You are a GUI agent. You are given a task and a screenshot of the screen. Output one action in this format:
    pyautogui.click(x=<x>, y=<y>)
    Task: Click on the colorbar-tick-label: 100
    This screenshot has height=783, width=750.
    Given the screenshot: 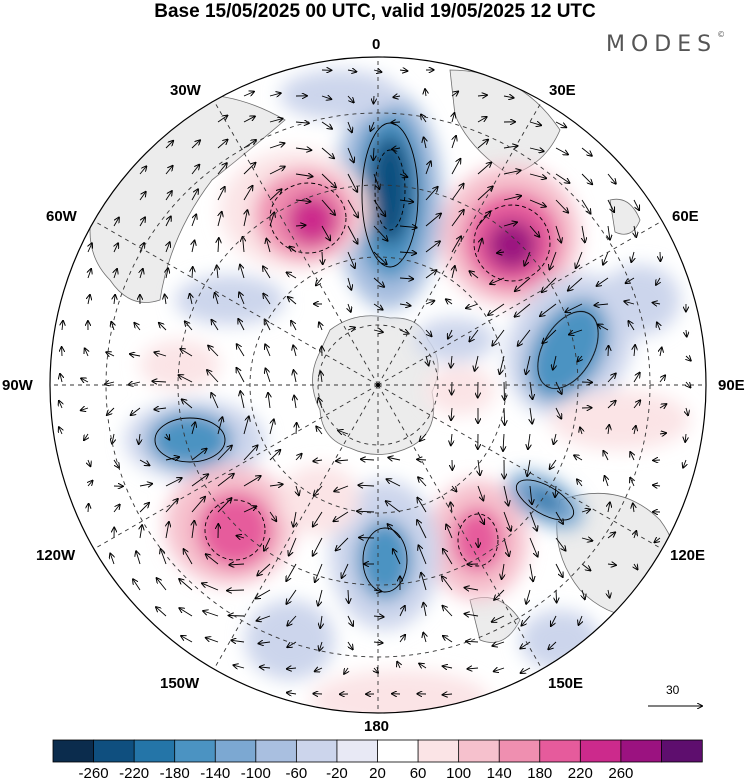 What is the action you would take?
    pyautogui.click(x=459, y=773)
    